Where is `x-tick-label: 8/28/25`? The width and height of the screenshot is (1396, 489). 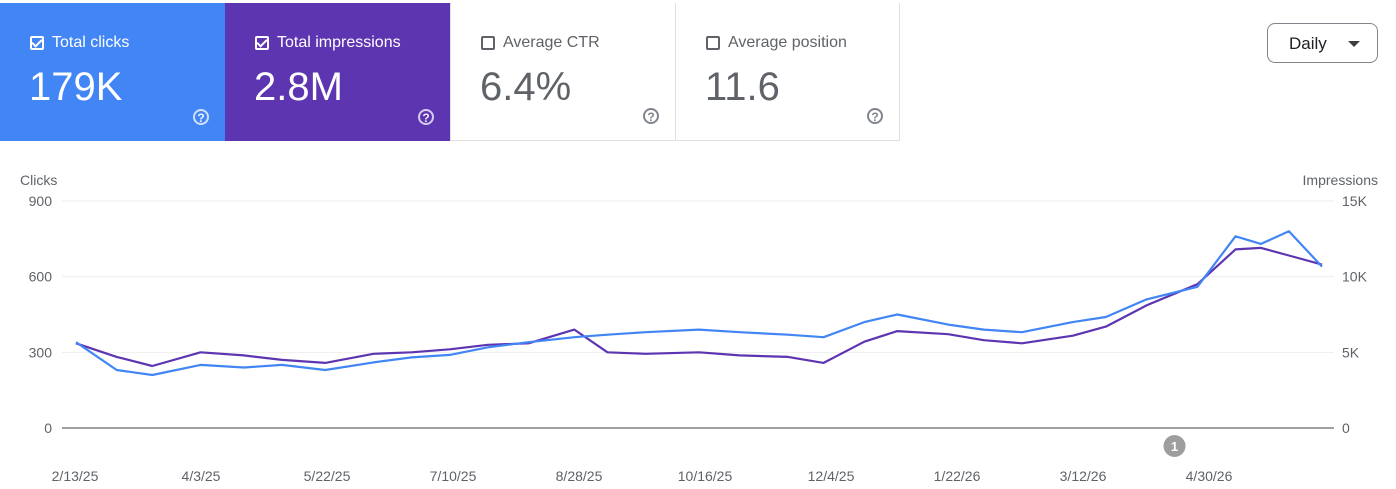 x-tick-label: 8/28/25 is located at coordinates (579, 476).